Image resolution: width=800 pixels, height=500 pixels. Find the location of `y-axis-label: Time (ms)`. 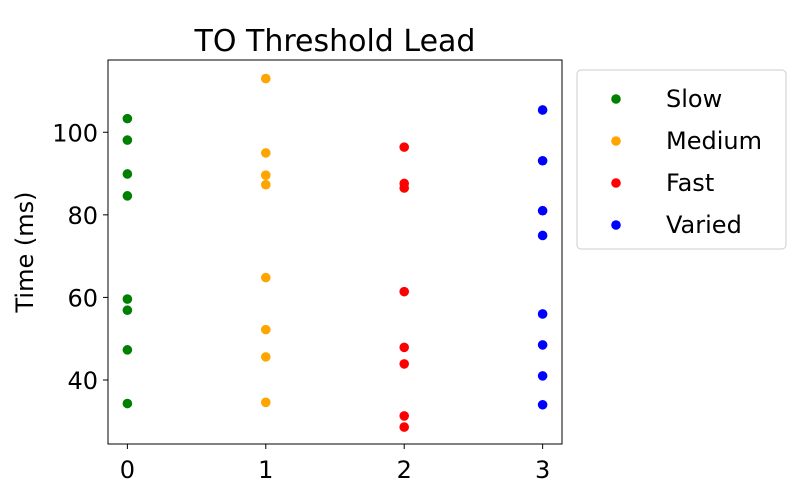

y-axis-label: Time (ms) is located at coordinates (25, 253).